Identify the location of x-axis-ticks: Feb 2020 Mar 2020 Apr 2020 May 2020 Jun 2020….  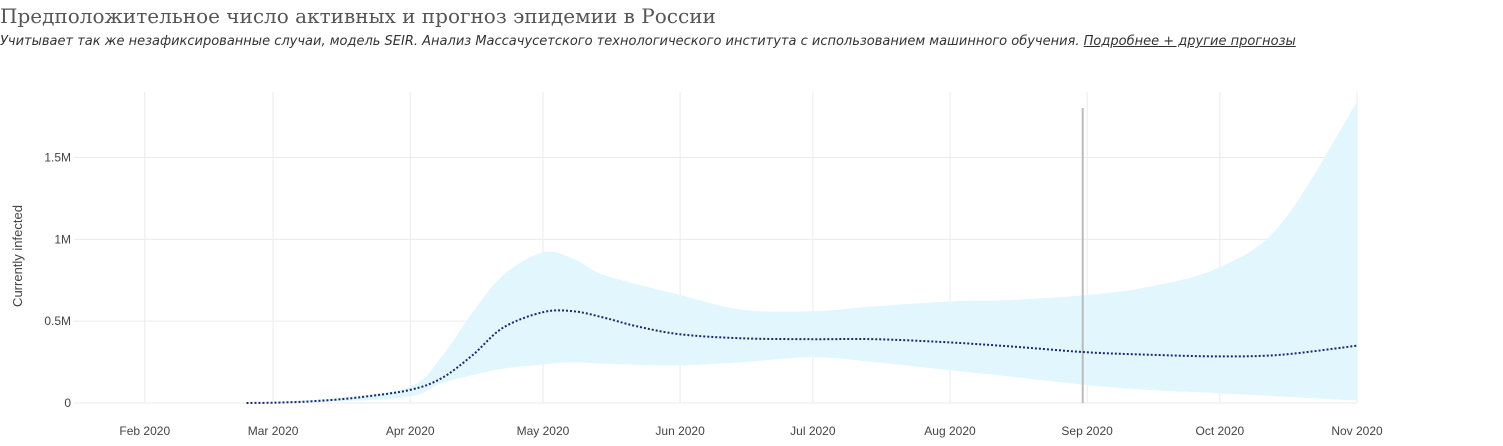
(751, 431).